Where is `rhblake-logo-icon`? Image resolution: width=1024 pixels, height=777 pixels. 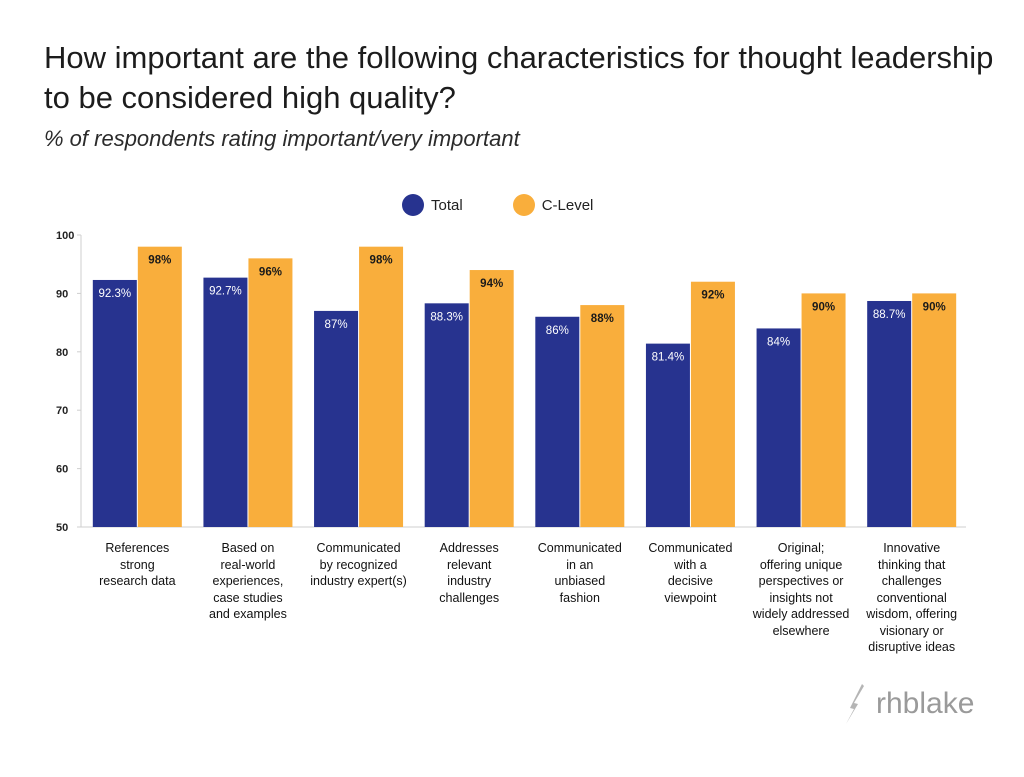 rhblake-logo-icon is located at coordinates (855, 704).